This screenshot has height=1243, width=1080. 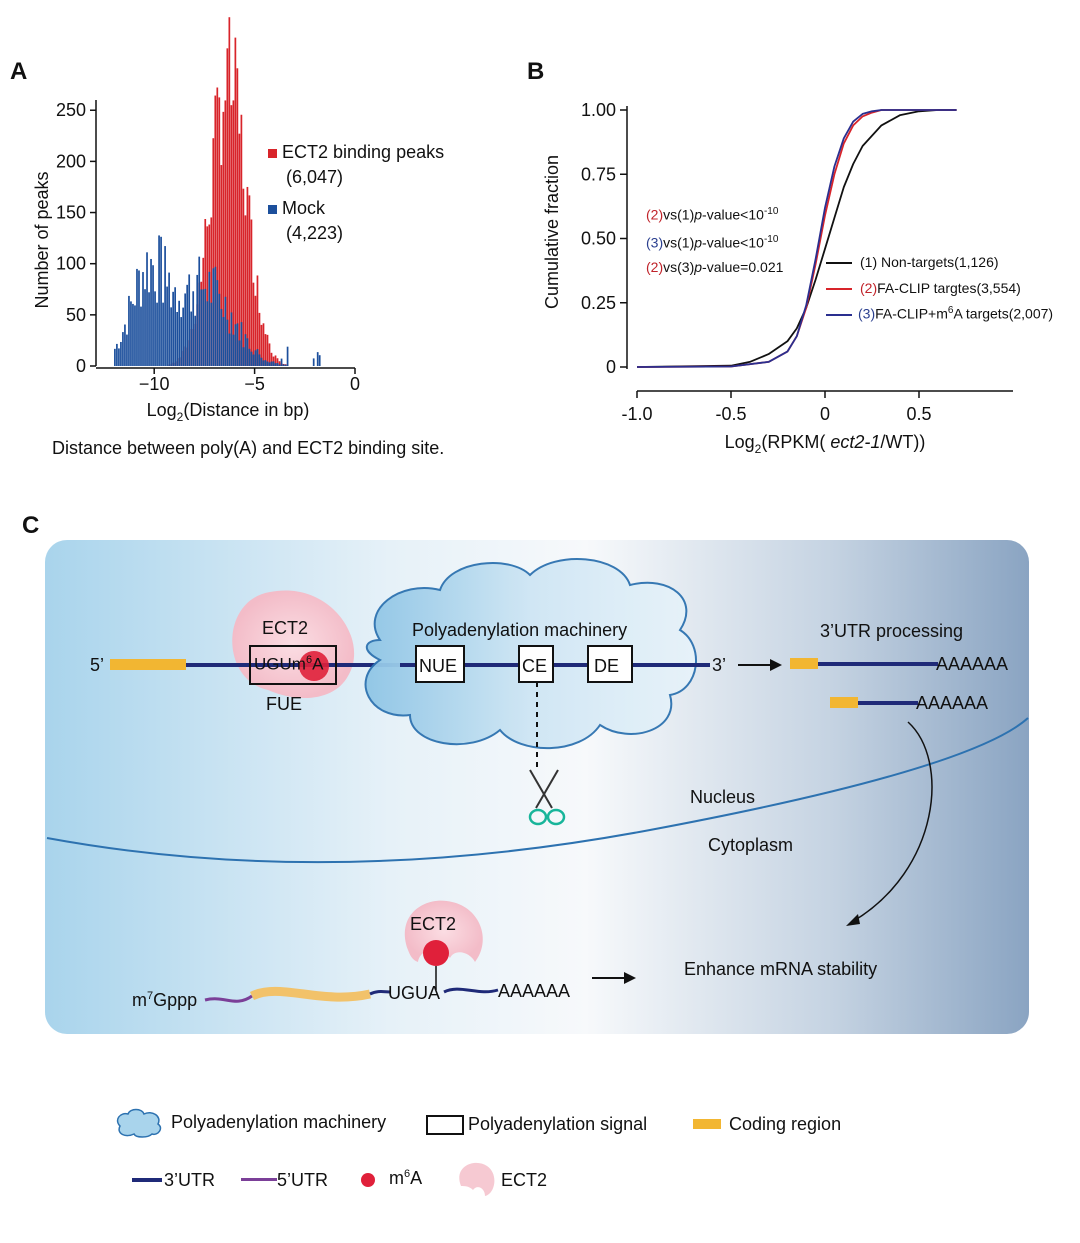 What do you see at coordinates (655, 267) in the screenshot?
I see `stat-2-vs-3-prefix: (2)` at bounding box center [655, 267].